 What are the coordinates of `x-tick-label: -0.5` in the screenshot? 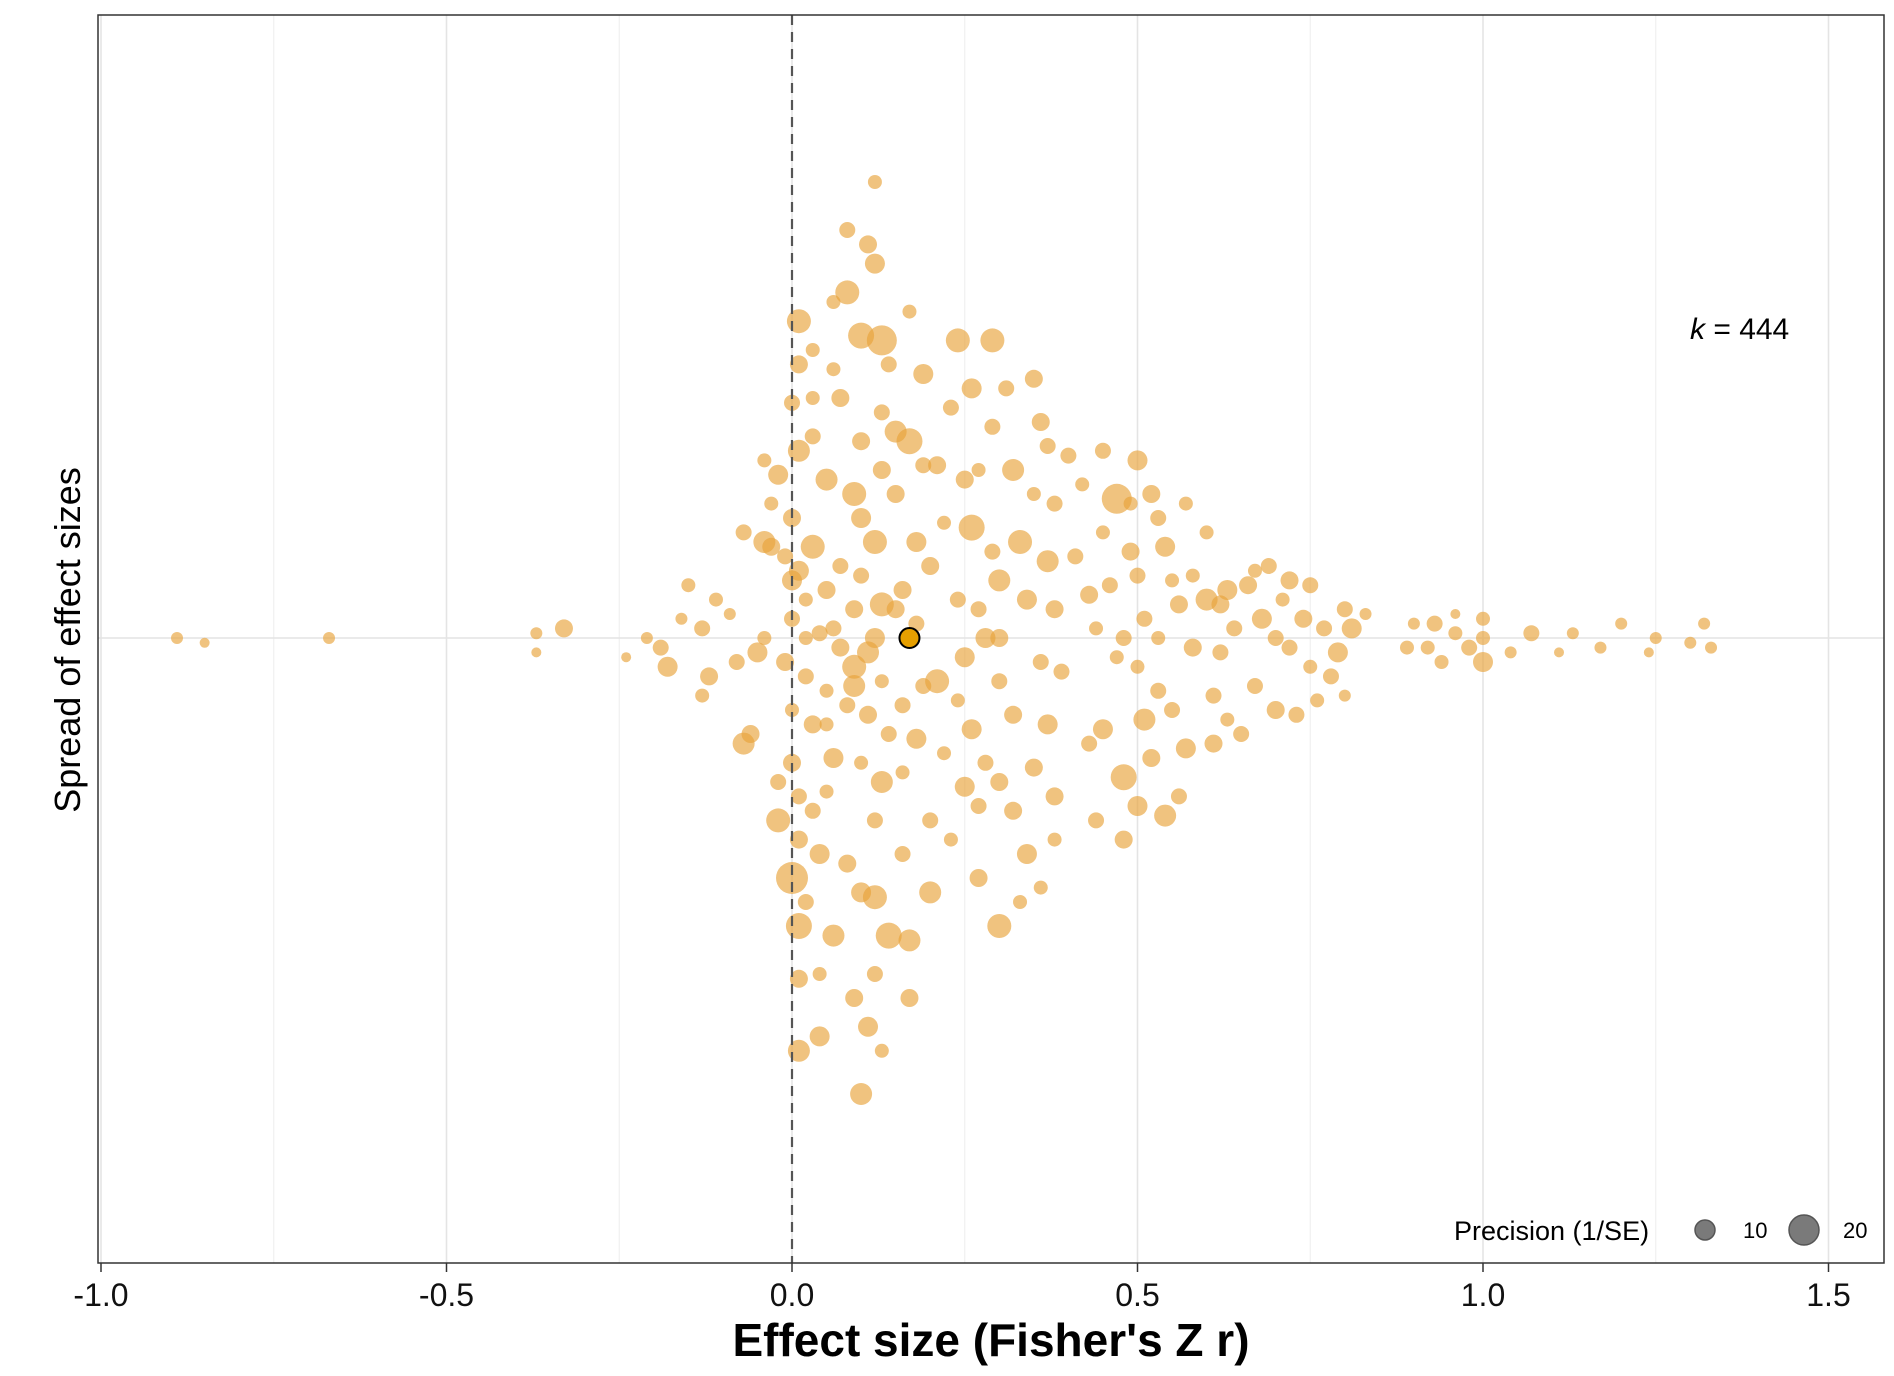 It's located at (446, 1295).